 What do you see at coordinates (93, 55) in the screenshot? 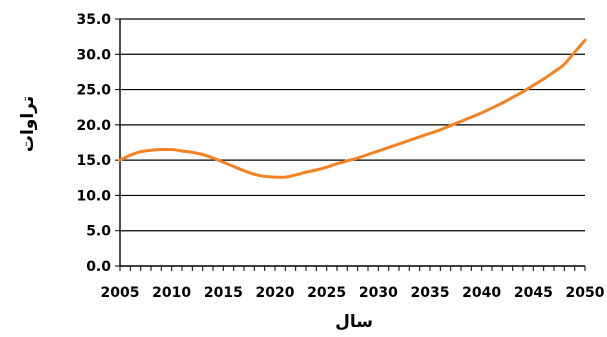
I see `y-tick-label: 30.0` at bounding box center [93, 55].